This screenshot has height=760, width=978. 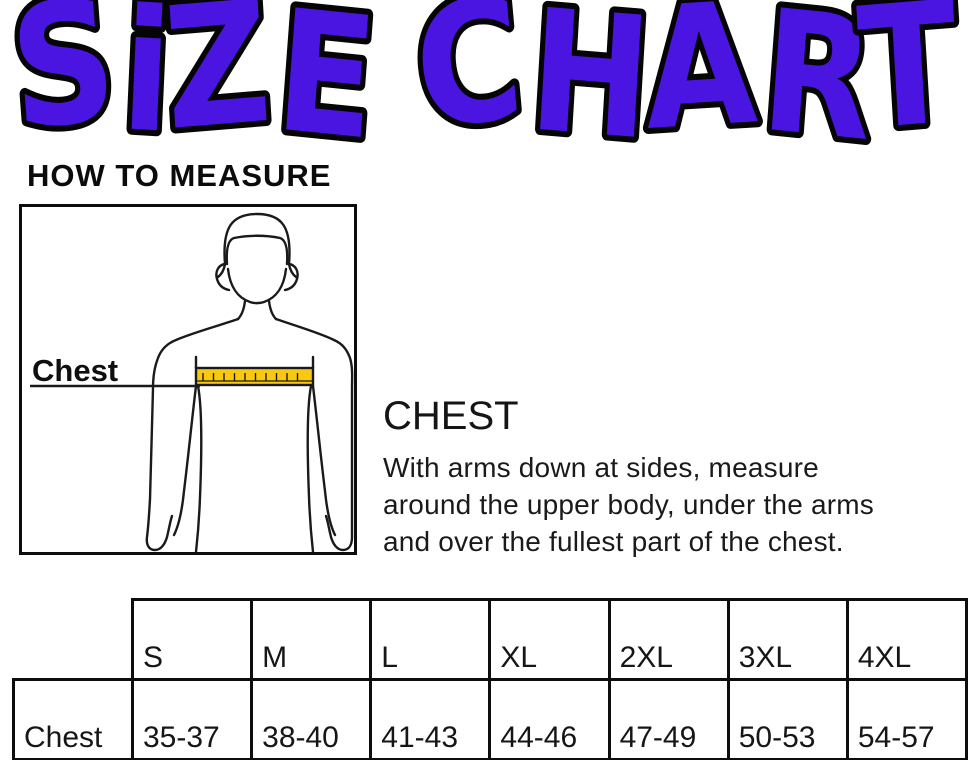 I want to click on instruction-line: With arms down at sides, measure, so click(x=601, y=467).